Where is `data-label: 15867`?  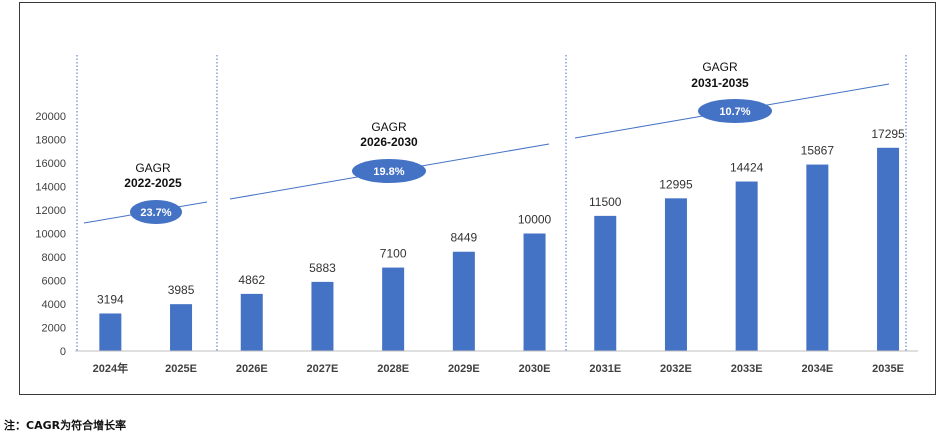 data-label: 15867 is located at coordinates (818, 151).